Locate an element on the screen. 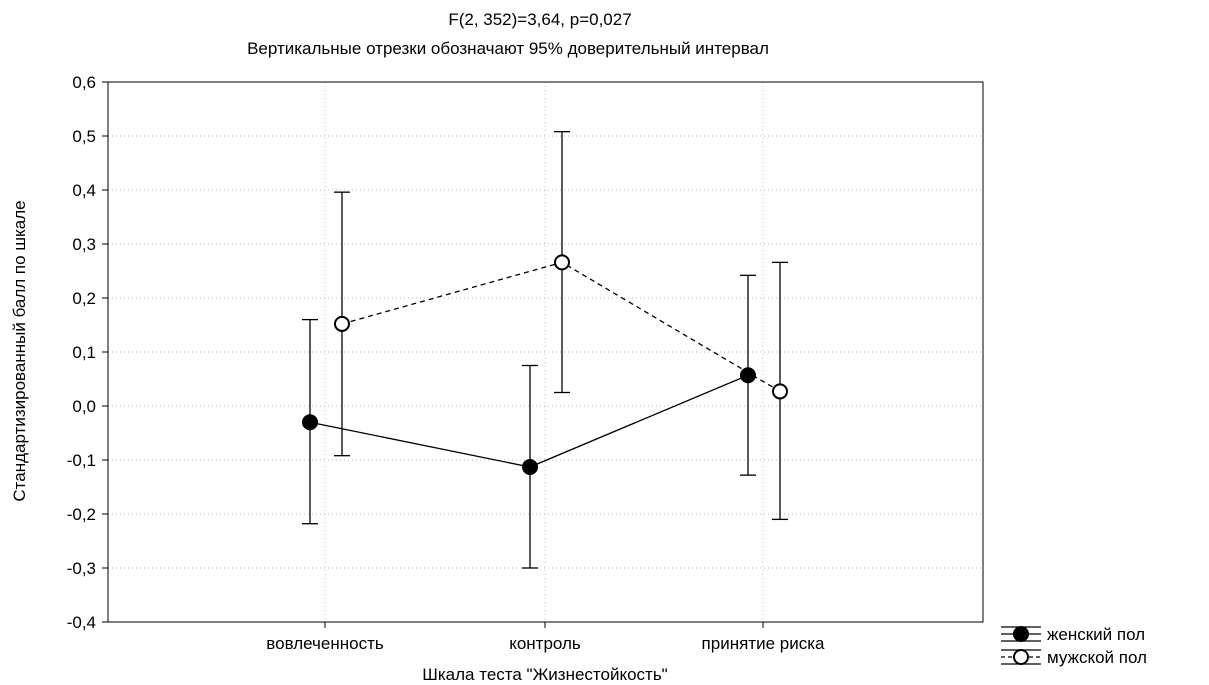  x-tick-label: принятие риска is located at coordinates (763, 643).